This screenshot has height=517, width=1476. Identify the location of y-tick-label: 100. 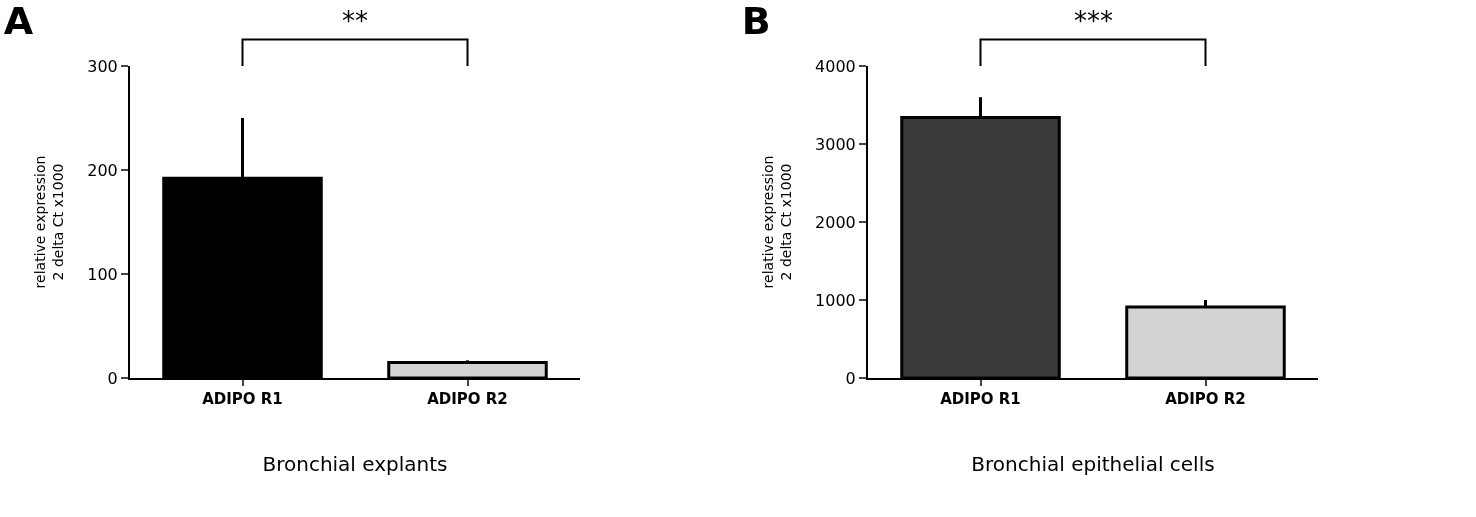
(102, 274).